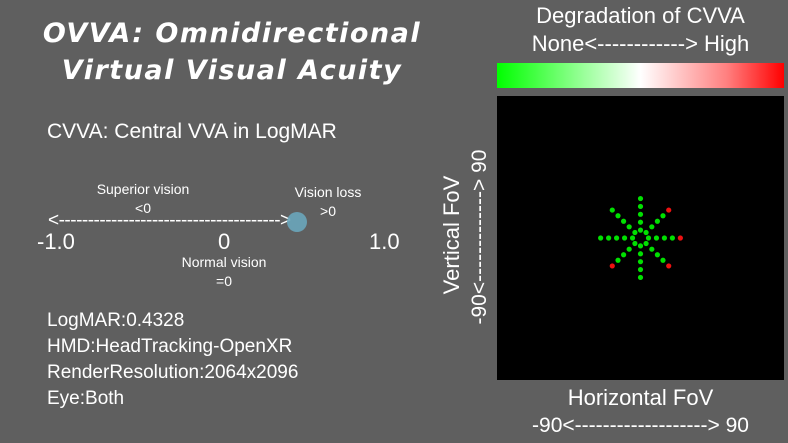 Image resolution: width=788 pixels, height=443 pixels. Describe the element at coordinates (86, 398) in the screenshot. I see `eye-readout: Eye:Both` at that location.